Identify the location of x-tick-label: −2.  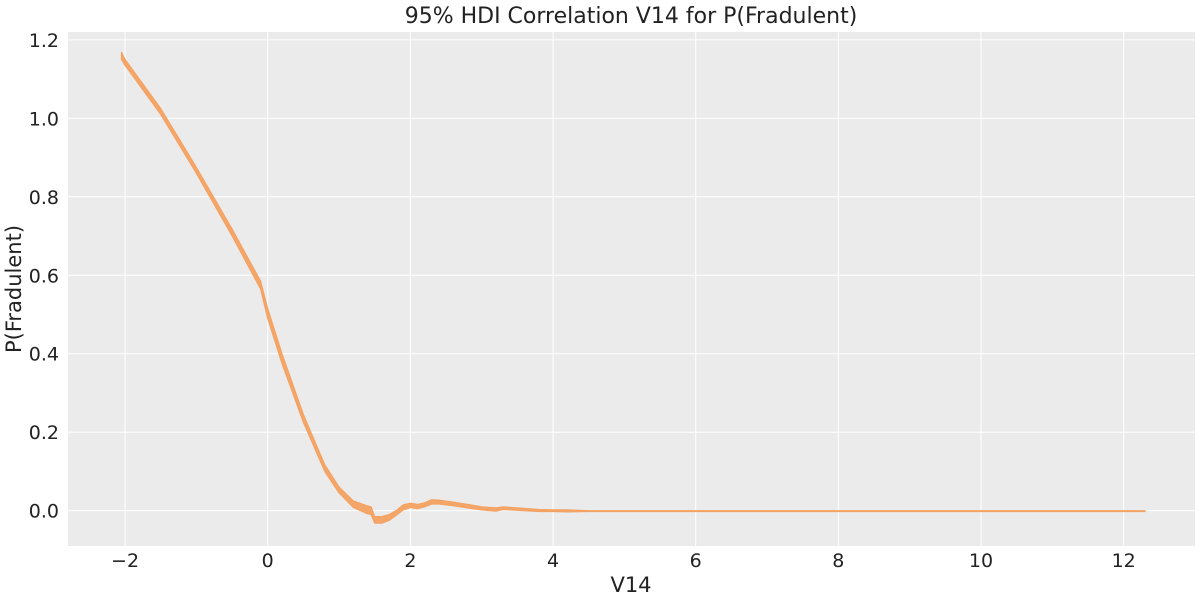
(125, 561).